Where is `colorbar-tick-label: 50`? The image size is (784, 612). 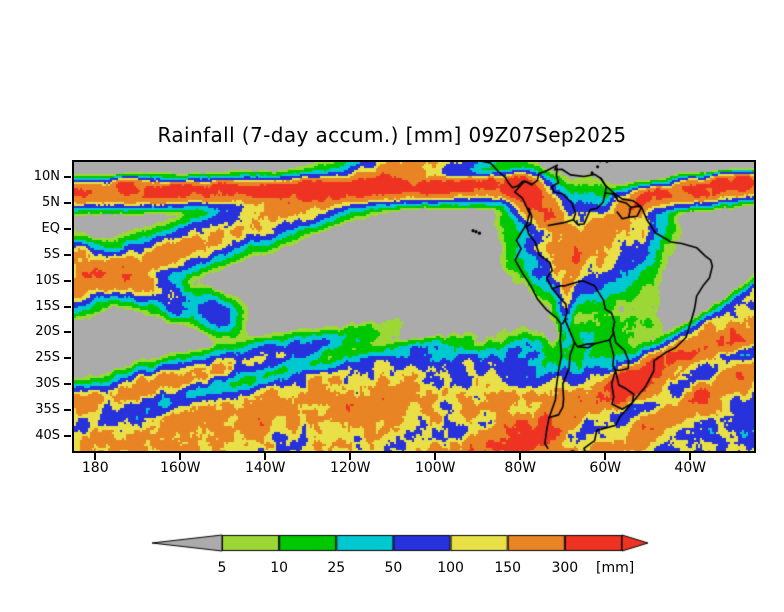
colorbar-tick-label: 50 is located at coordinates (393, 568).